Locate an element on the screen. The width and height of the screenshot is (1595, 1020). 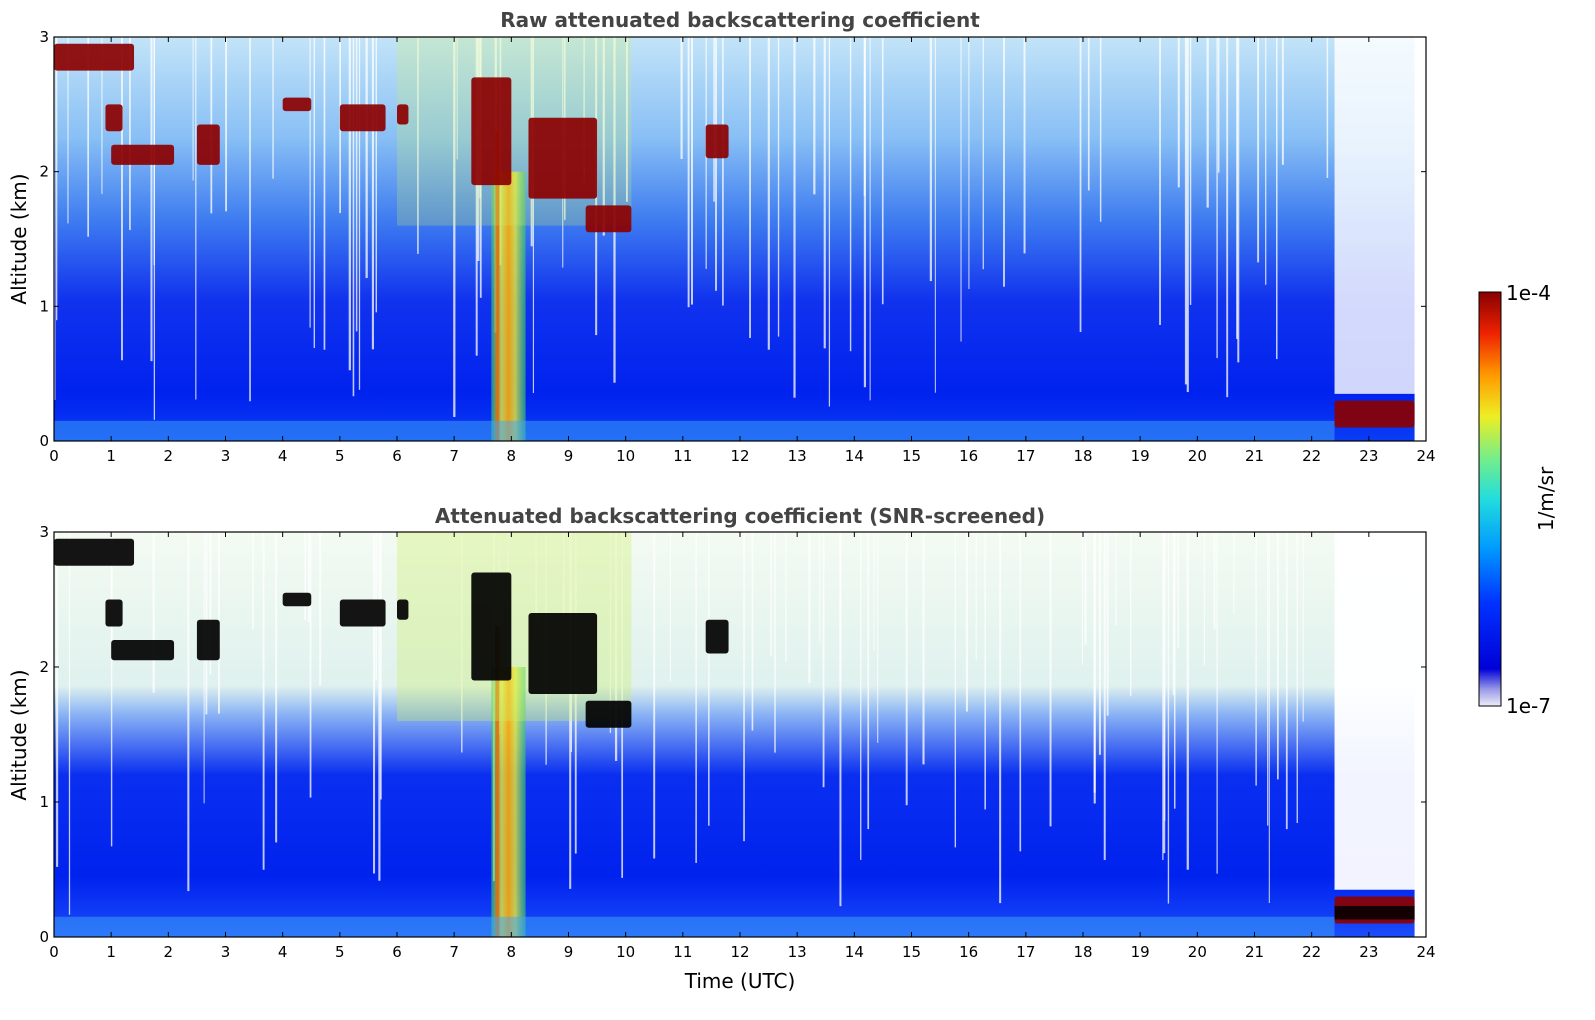
x-tick-label: 13 is located at coordinates (797, 952).